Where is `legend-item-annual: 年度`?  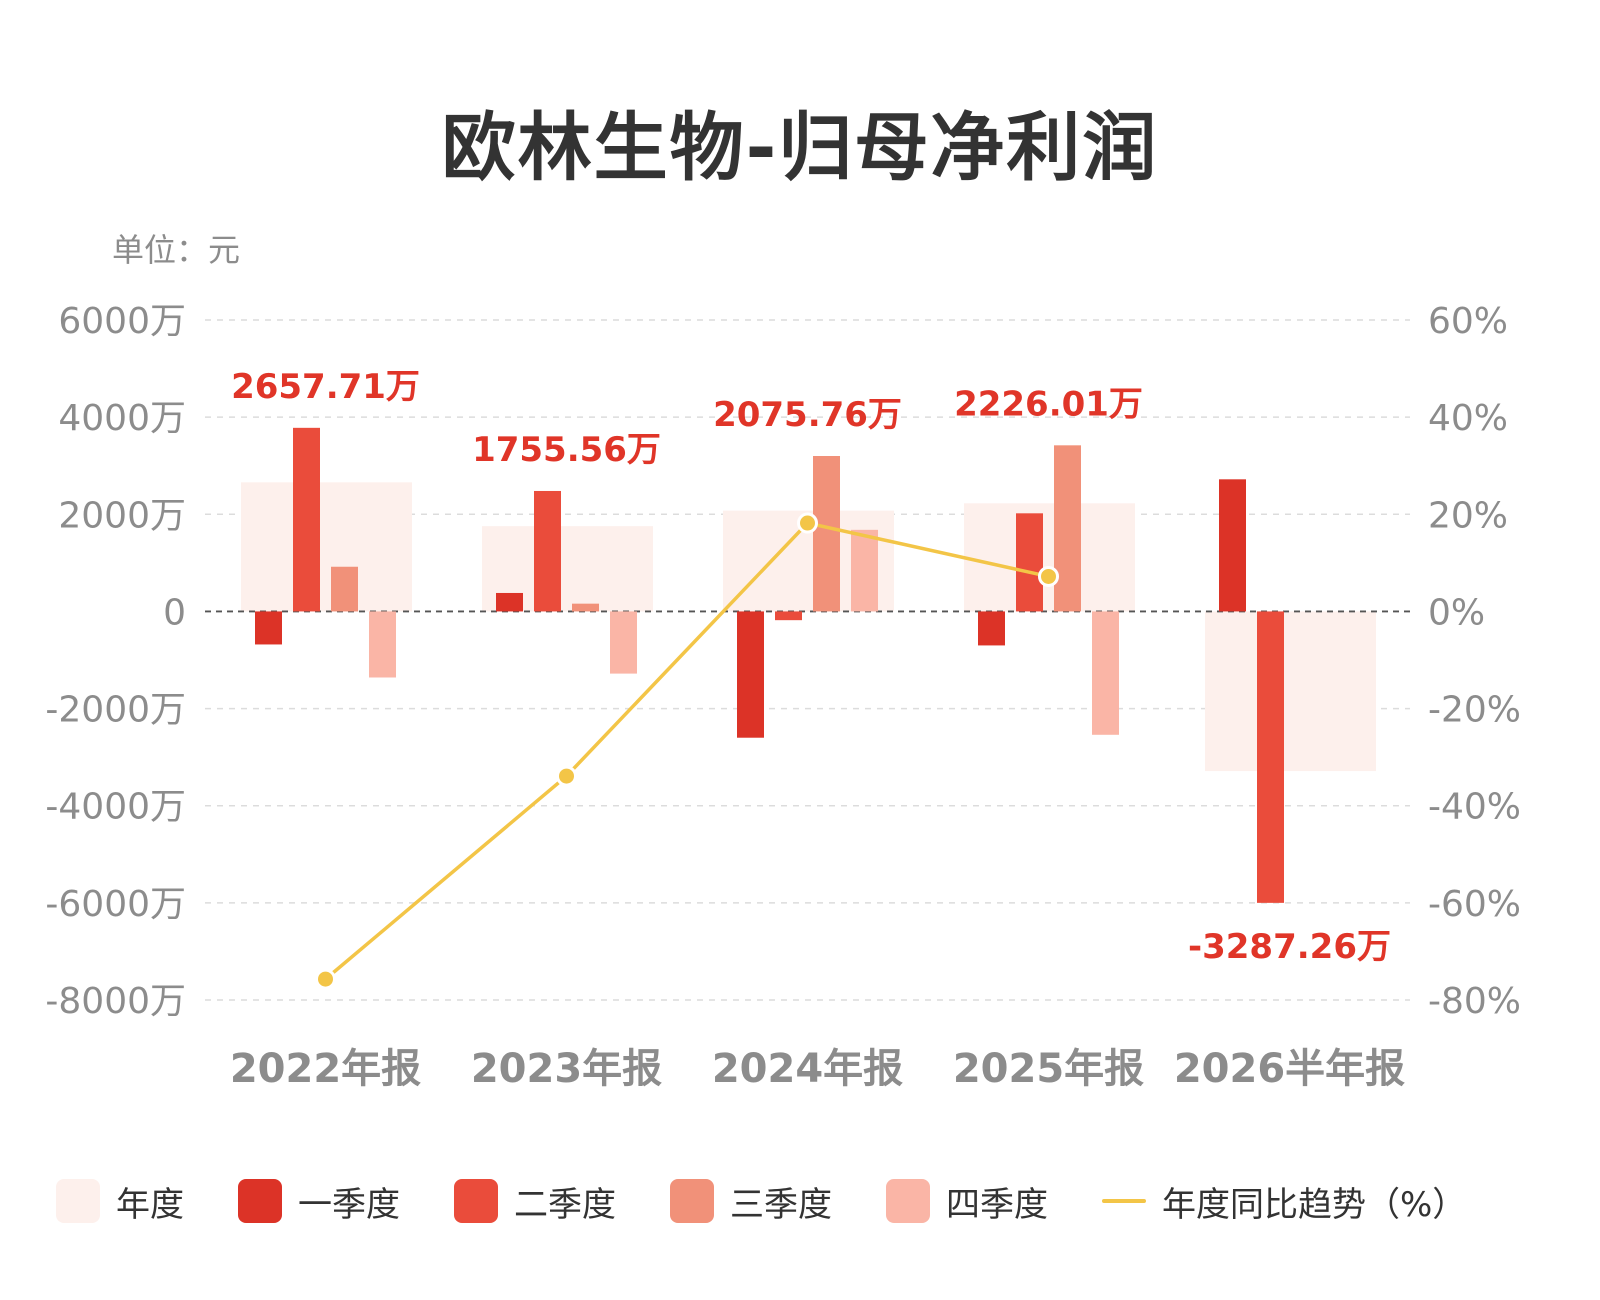
legend-item-annual: 年度 is located at coordinates (120, 1201).